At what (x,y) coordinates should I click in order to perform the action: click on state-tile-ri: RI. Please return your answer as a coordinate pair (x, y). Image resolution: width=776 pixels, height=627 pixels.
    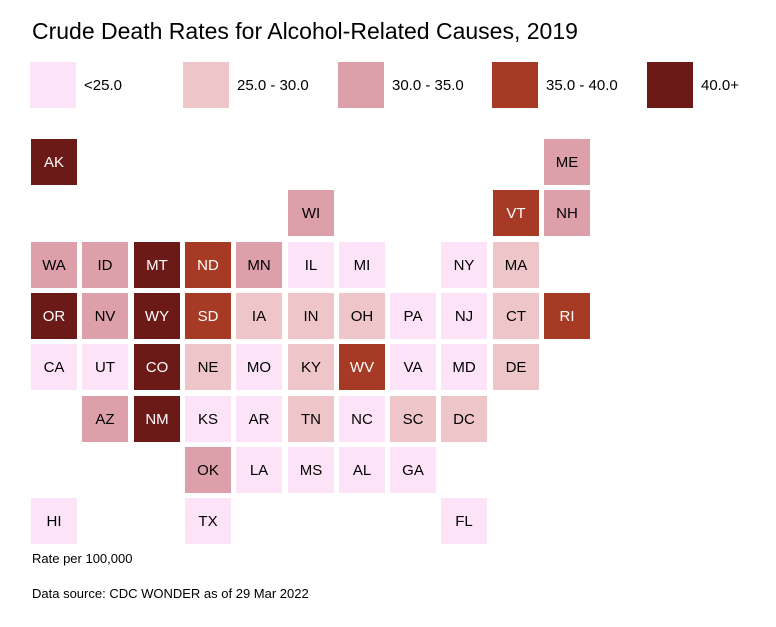
    Looking at the image, I should click on (567, 316).